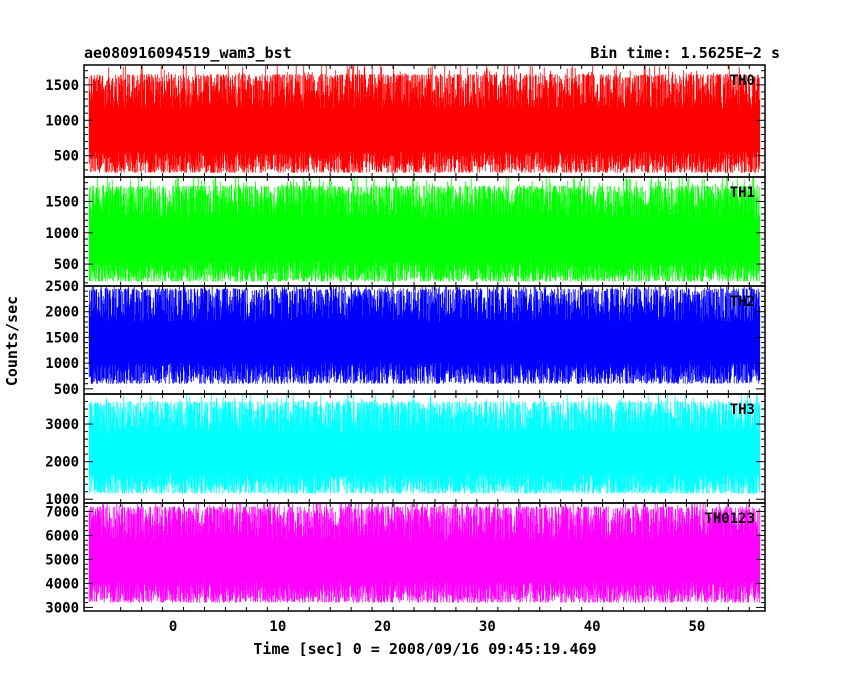 The height and width of the screenshot is (680, 850). Describe the element at coordinates (685, 53) in the screenshot. I see `bin-time-label: Bin time: 1.5625E−2 s` at that location.